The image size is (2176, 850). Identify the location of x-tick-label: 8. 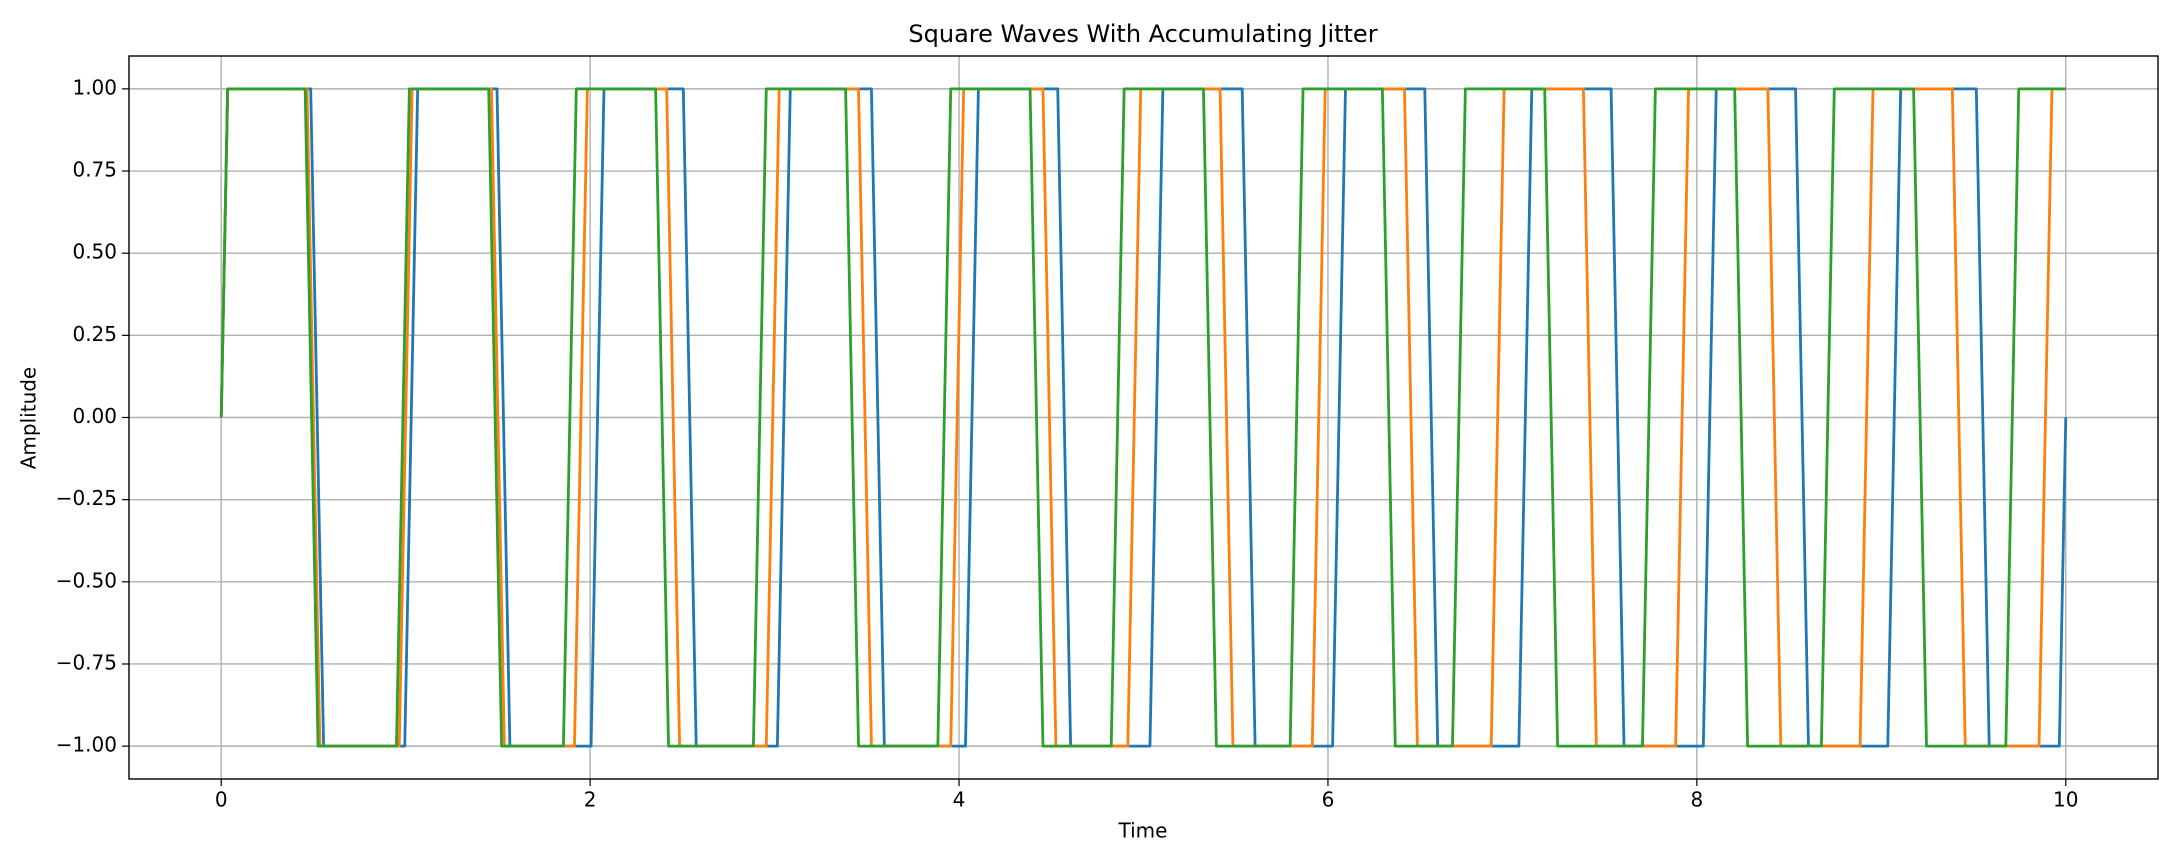
(1696, 800).